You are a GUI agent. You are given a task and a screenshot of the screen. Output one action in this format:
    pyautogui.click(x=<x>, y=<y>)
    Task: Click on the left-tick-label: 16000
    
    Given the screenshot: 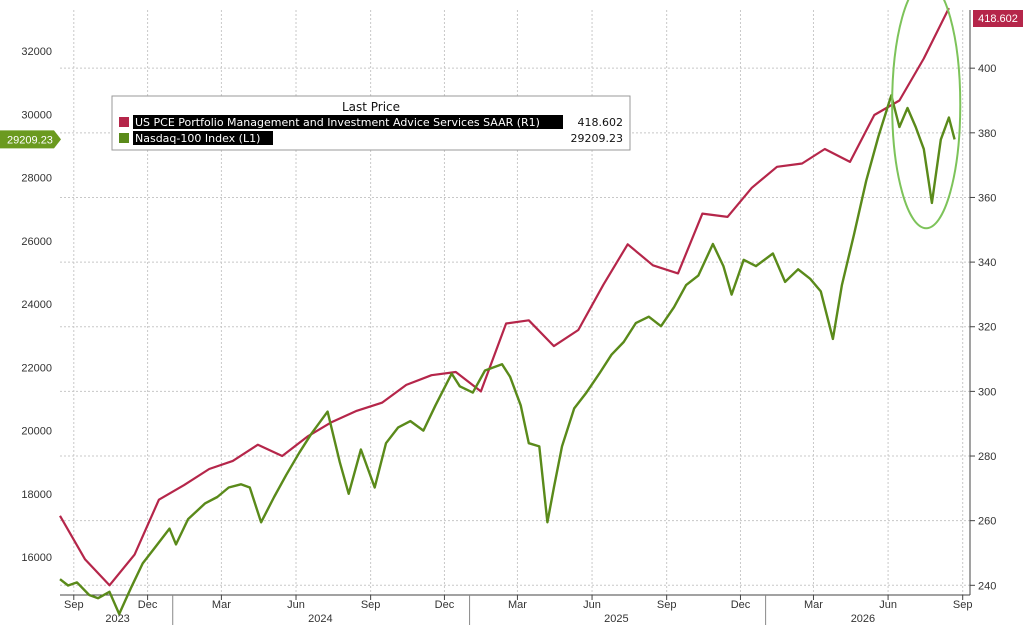 What is the action you would take?
    pyautogui.click(x=36, y=558)
    